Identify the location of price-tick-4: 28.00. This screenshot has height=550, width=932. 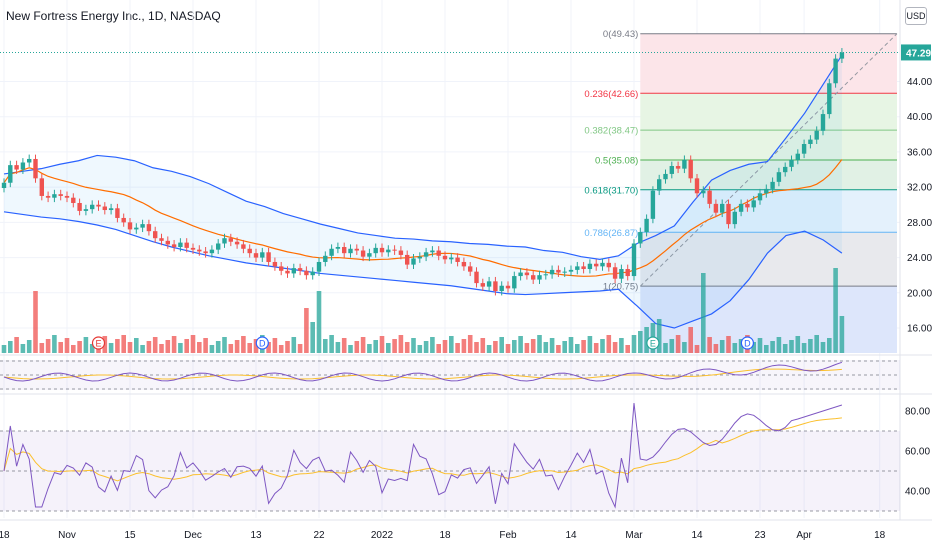
(919, 223).